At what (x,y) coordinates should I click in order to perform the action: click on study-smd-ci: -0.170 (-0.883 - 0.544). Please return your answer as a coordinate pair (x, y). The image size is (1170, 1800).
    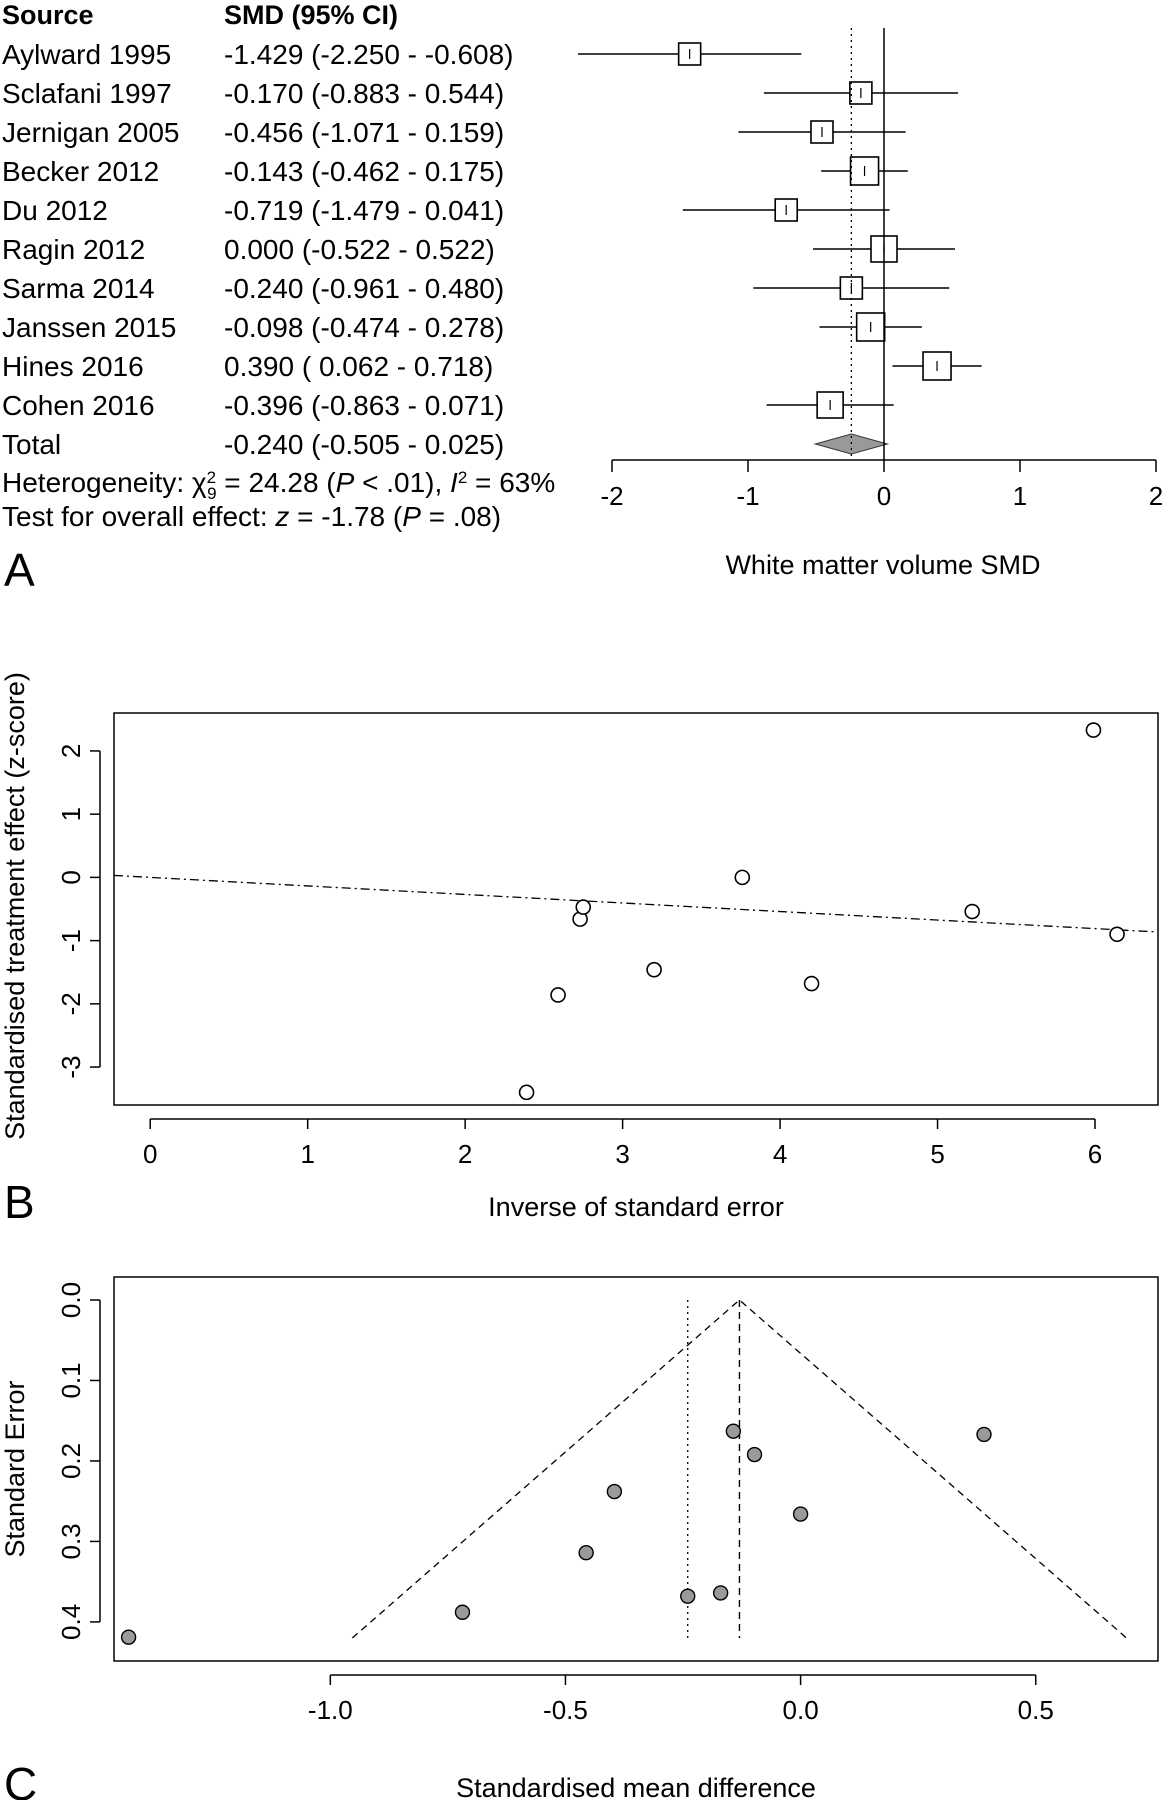
    Looking at the image, I should click on (364, 93).